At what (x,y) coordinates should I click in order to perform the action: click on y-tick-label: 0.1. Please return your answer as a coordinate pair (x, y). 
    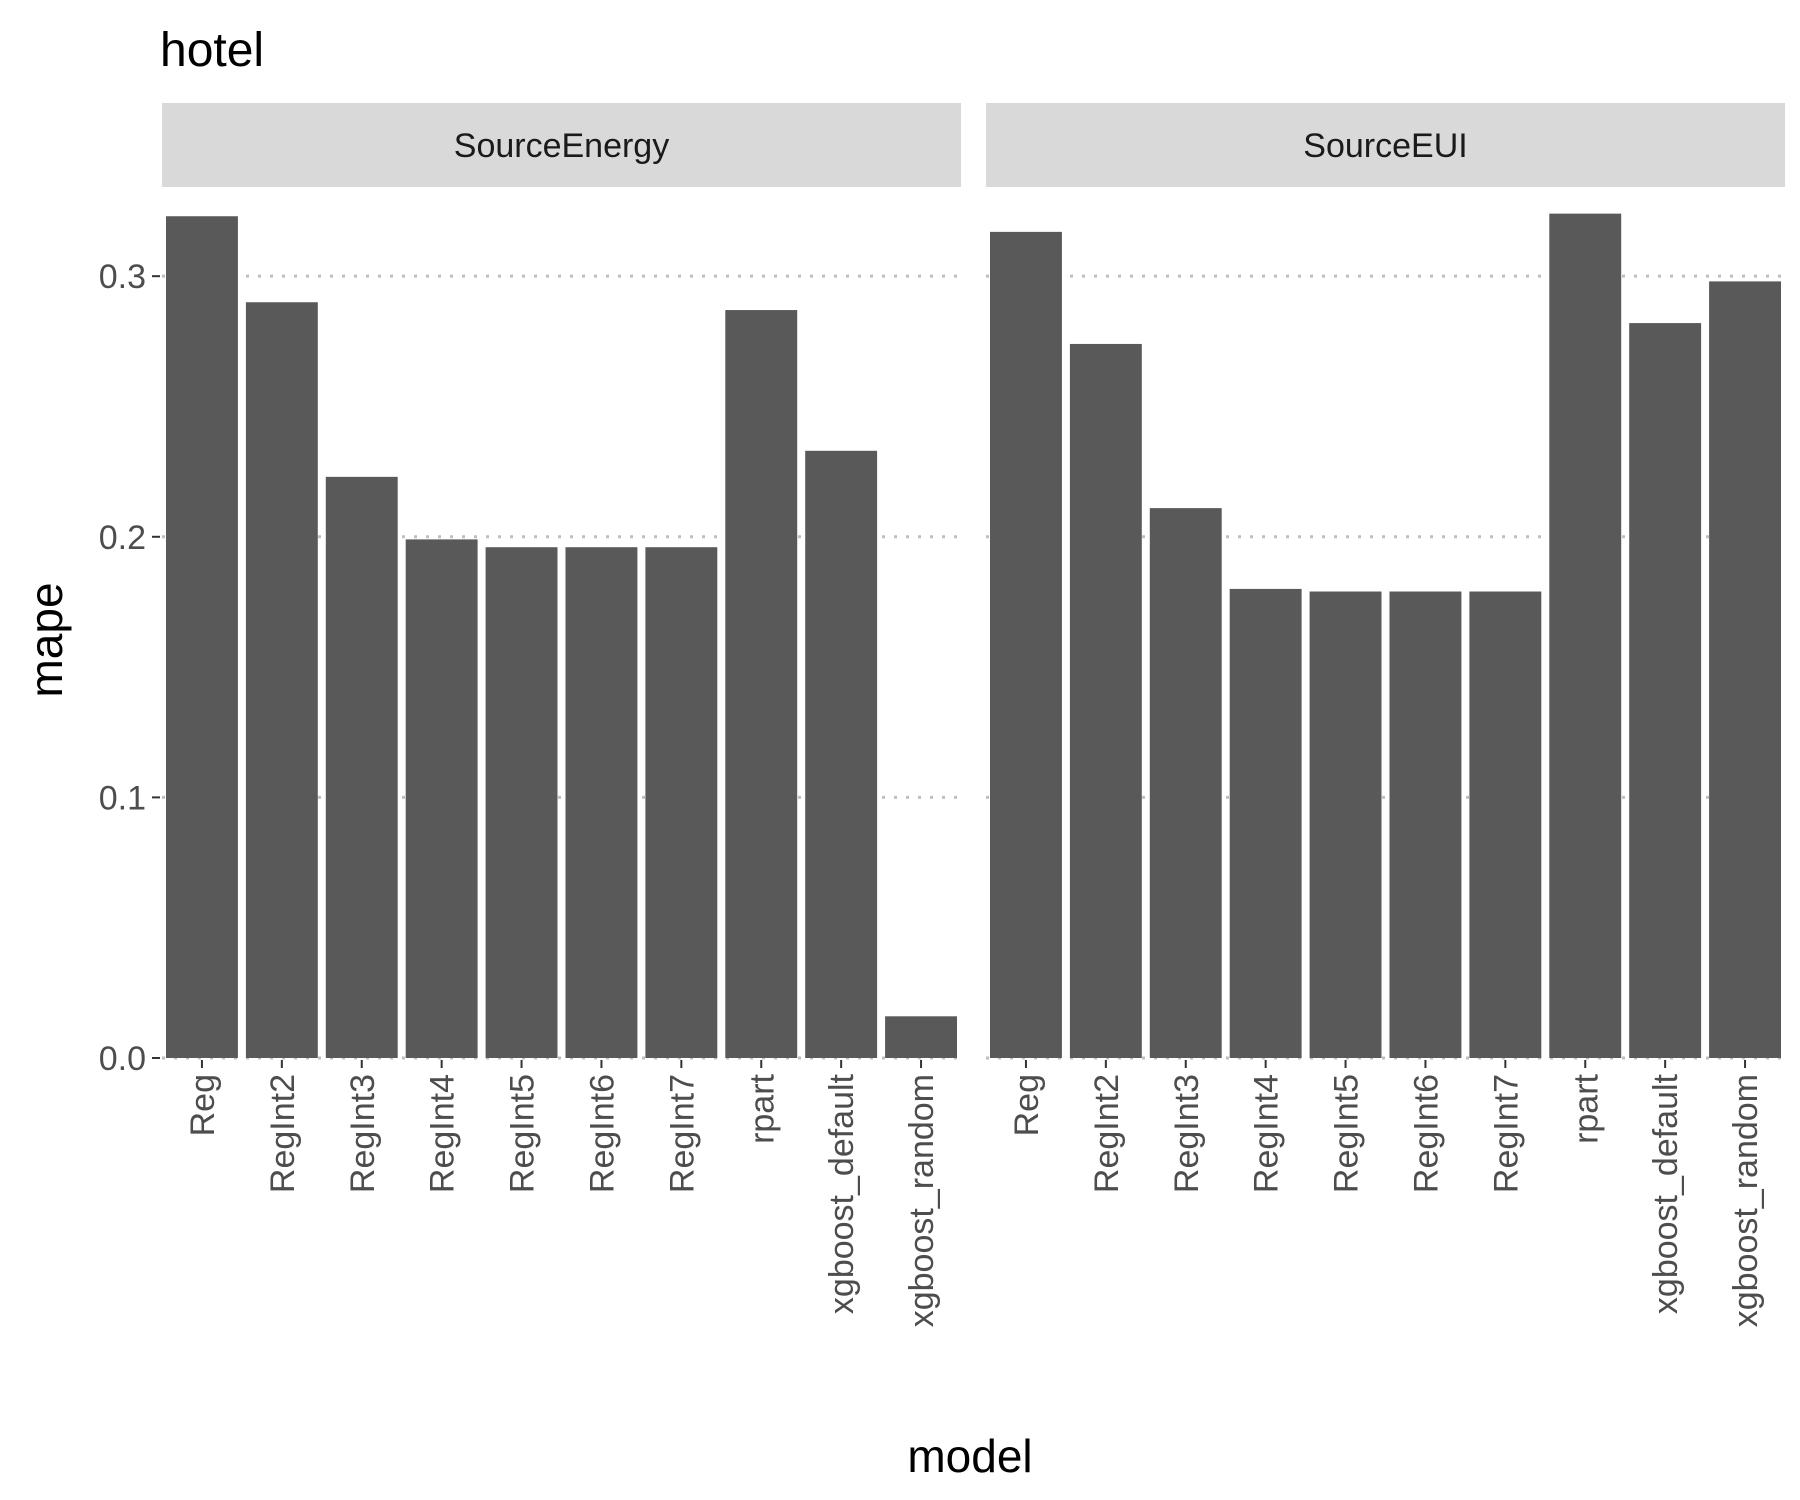
    Looking at the image, I should click on (122, 798).